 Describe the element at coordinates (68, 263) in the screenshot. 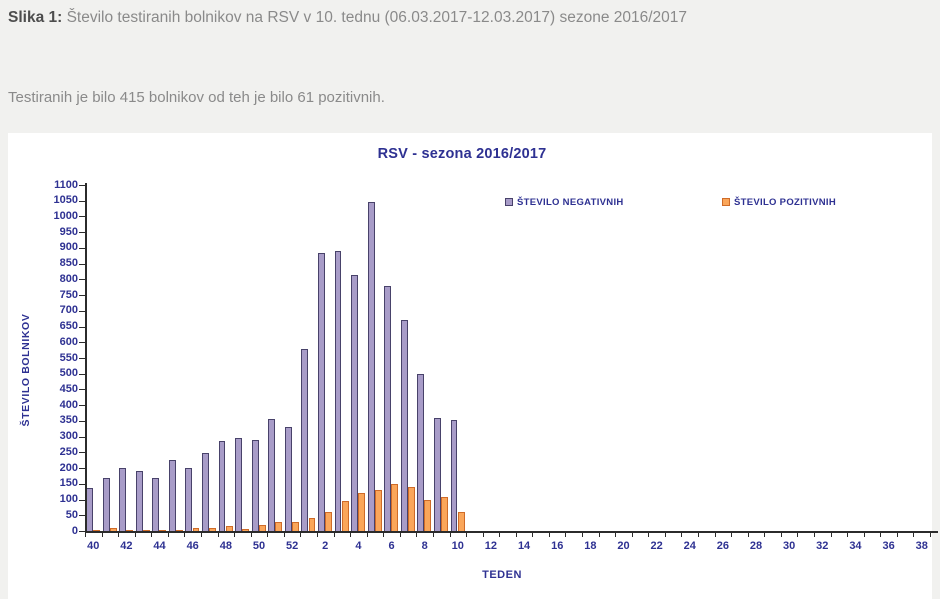

I see `y-tick-label: 850` at that location.